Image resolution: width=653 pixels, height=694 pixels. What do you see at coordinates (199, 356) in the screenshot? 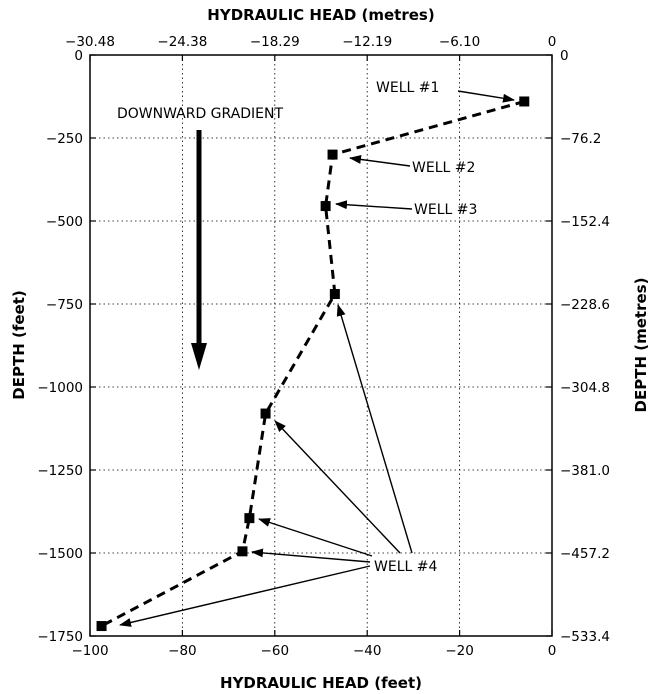
I see `gradient-arrow-head` at bounding box center [199, 356].